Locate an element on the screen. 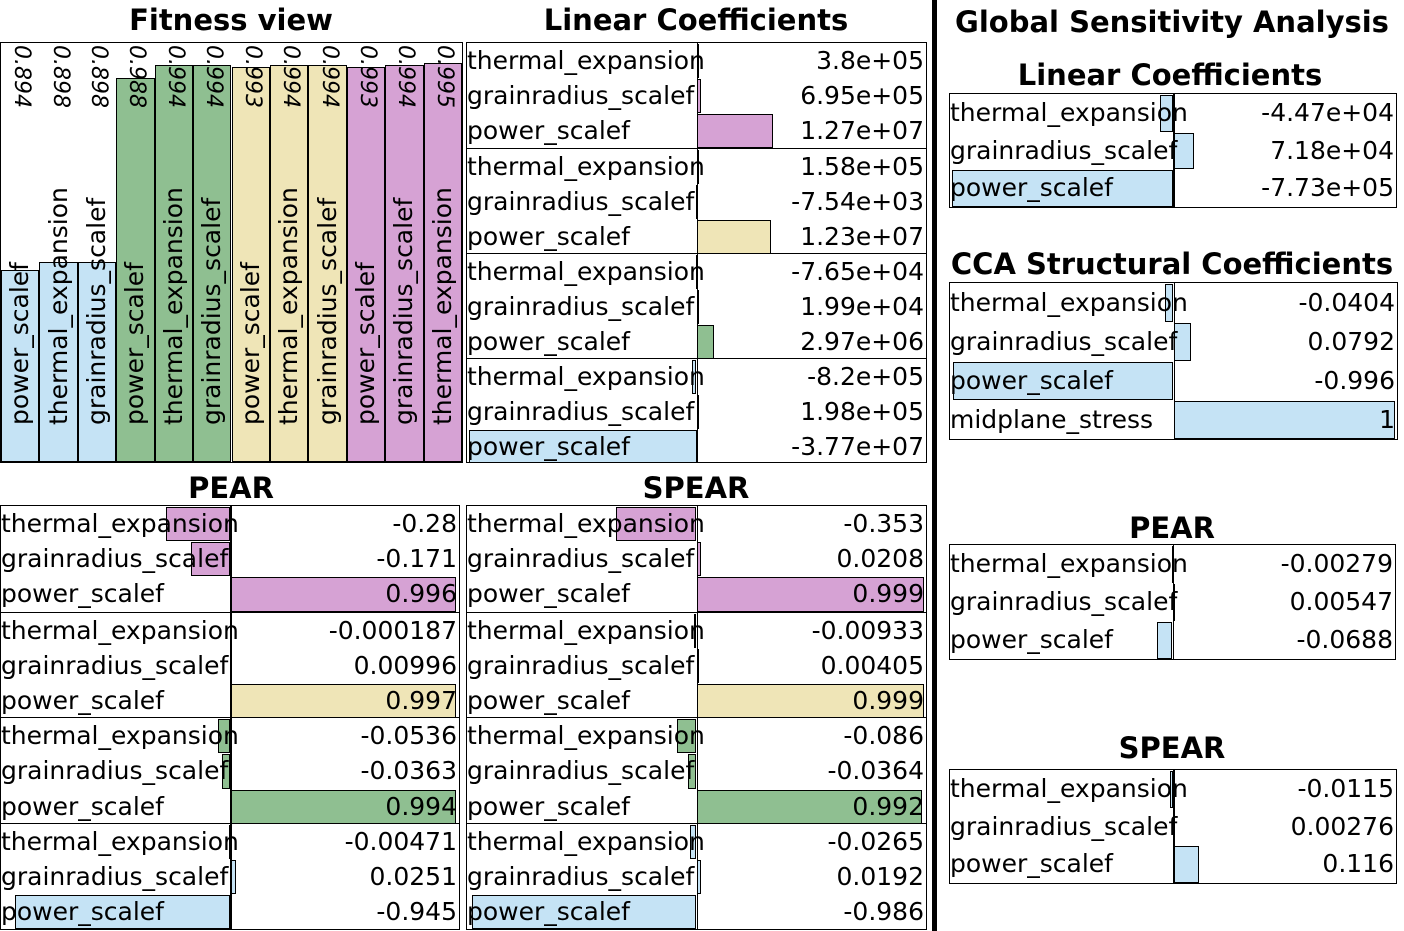 The image size is (1404, 931). coefficient-value: 1 is located at coordinates (1387, 419).